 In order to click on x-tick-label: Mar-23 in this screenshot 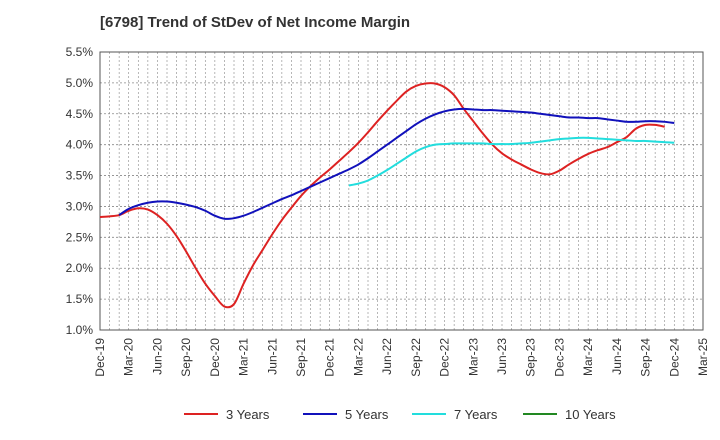, I will do `click(473, 357)`.